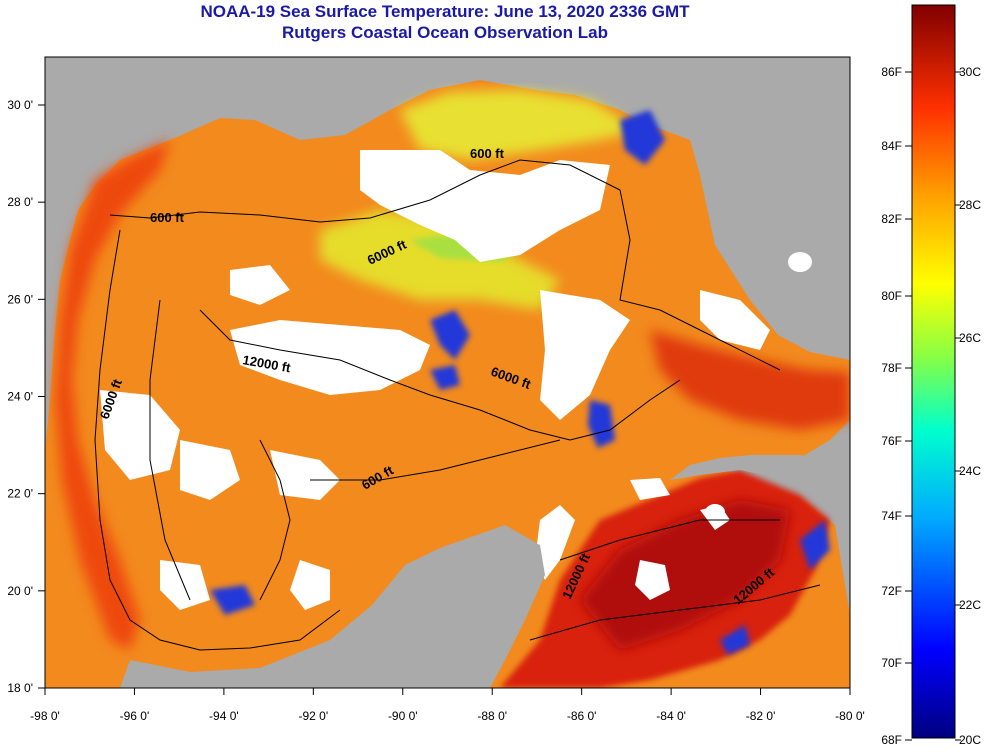 This screenshot has height=754, width=992. What do you see at coordinates (891, 296) in the screenshot?
I see `colorbar-f-label: 80F` at bounding box center [891, 296].